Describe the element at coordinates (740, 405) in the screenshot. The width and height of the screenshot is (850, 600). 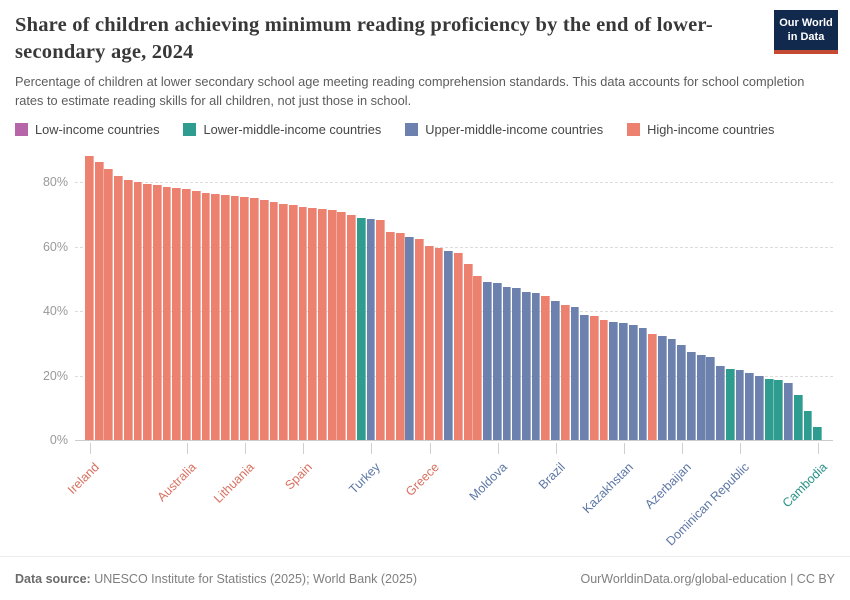
I see `bar-dominican-republic` at that location.